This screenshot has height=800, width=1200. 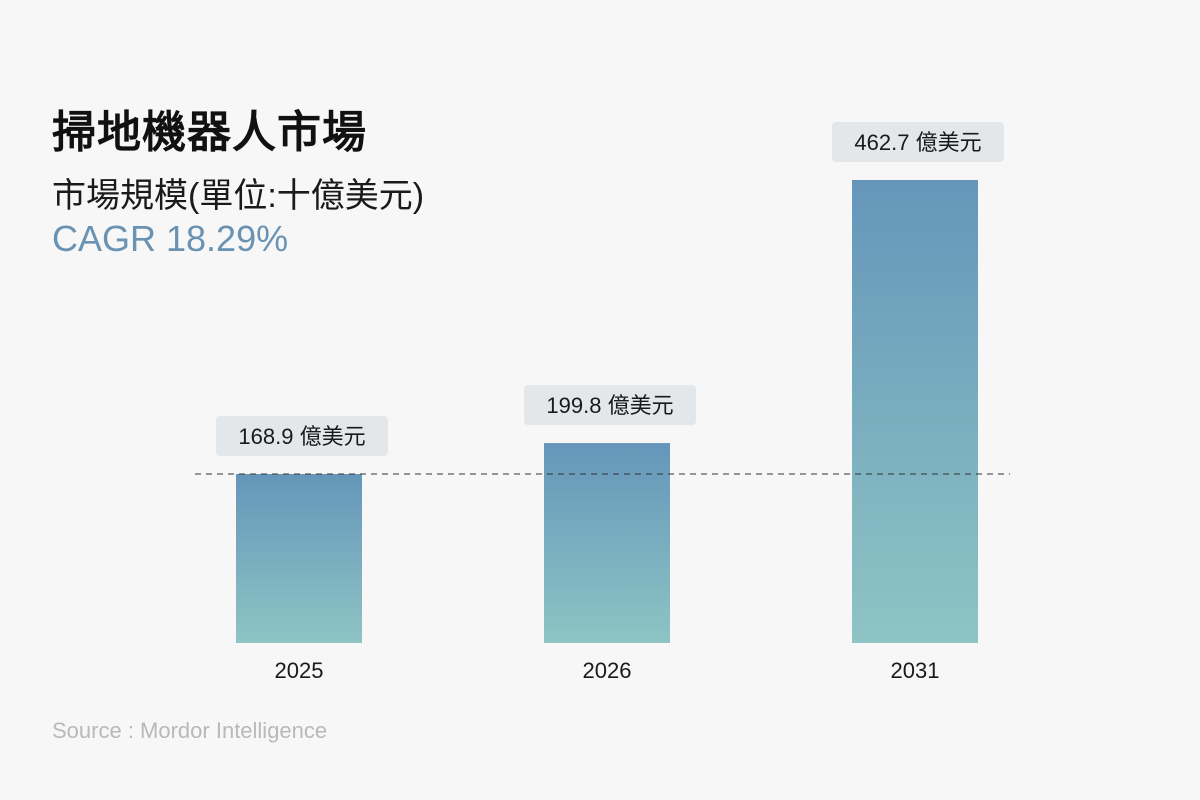 I want to click on value-label-box-2026, so click(x=610, y=405).